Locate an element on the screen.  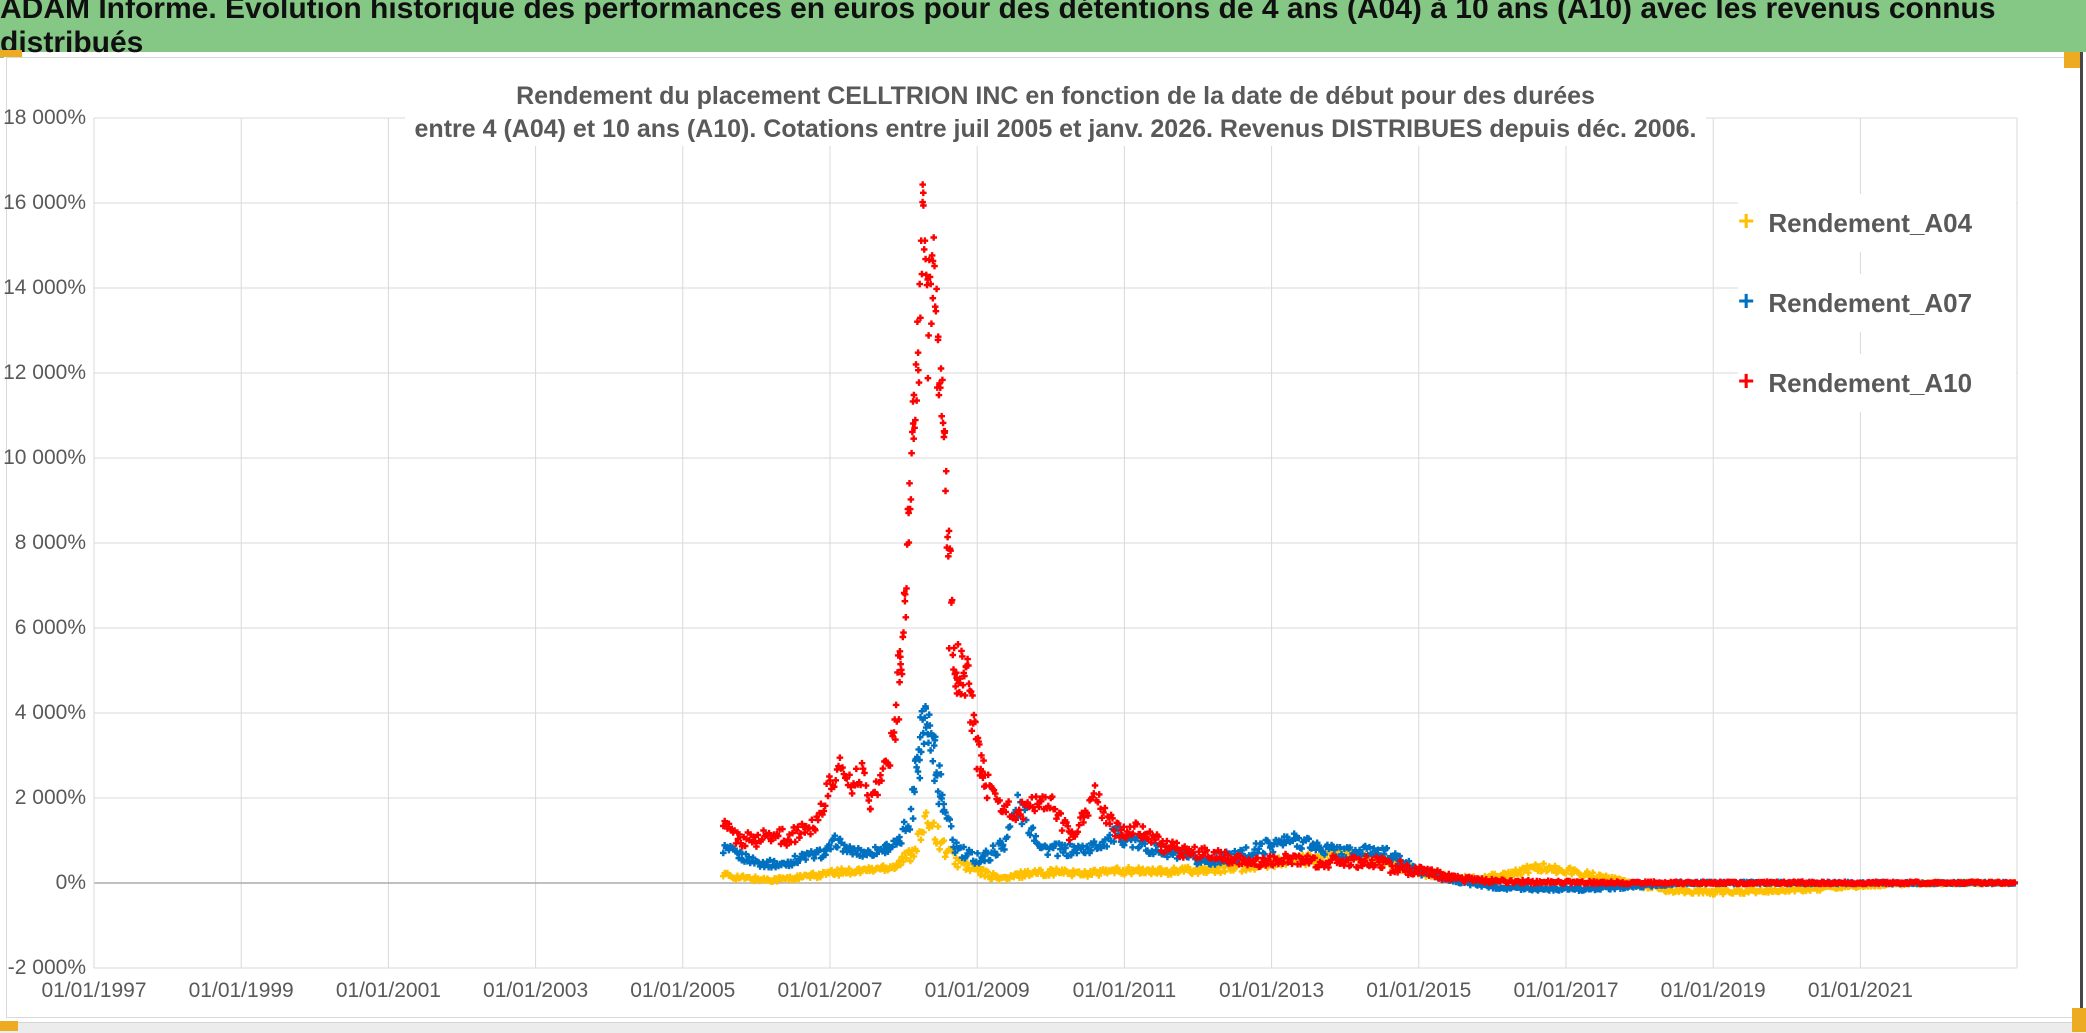
window-right-edge is located at coordinates (2081, 542).